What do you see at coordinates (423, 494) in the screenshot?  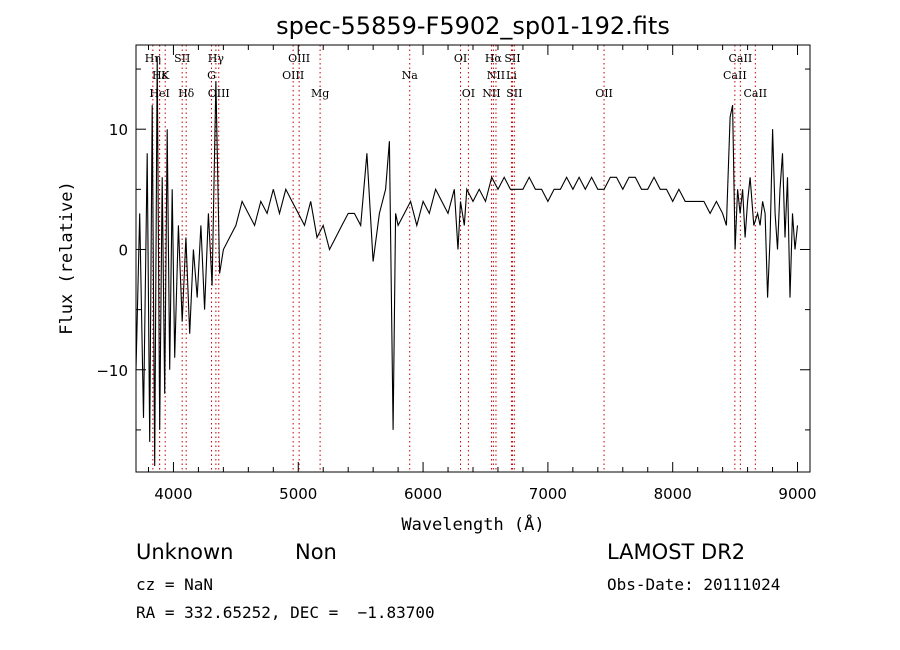 I see `x-tick-label: 6000` at bounding box center [423, 494].